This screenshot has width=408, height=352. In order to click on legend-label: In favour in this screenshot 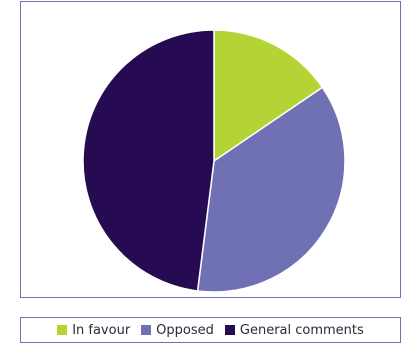, I will do `click(101, 330)`.